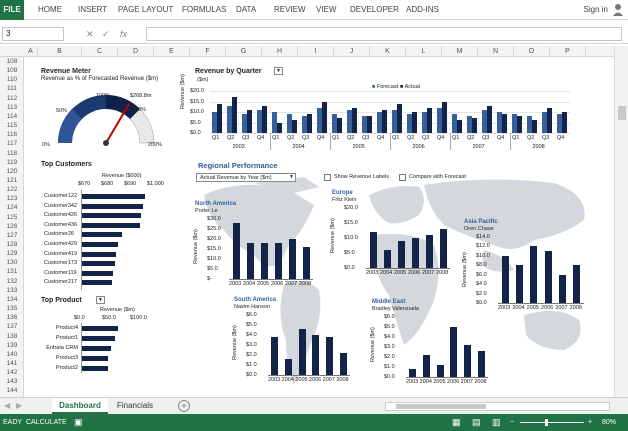 The width and height of the screenshot is (628, 431). What do you see at coordinates (609, 422) in the screenshot?
I see `zoom-level: 80%` at bounding box center [609, 422].